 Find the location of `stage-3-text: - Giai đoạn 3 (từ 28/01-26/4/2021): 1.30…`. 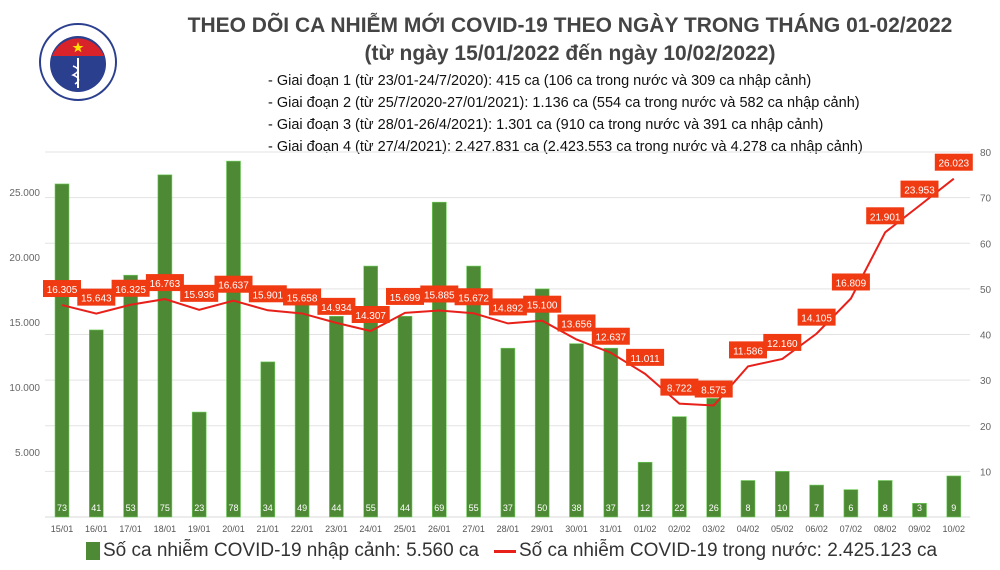

stage-3-text: - Giai đoạn 3 (từ 28/01-26/4/2021): 1.30… is located at coordinates (546, 125).